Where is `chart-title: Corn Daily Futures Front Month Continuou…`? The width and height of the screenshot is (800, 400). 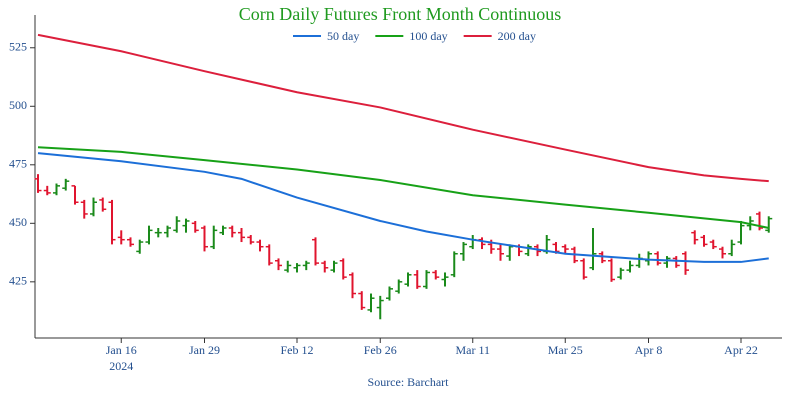 chart-title: Corn Daily Futures Front Month Continuou… is located at coordinates (400, 14).